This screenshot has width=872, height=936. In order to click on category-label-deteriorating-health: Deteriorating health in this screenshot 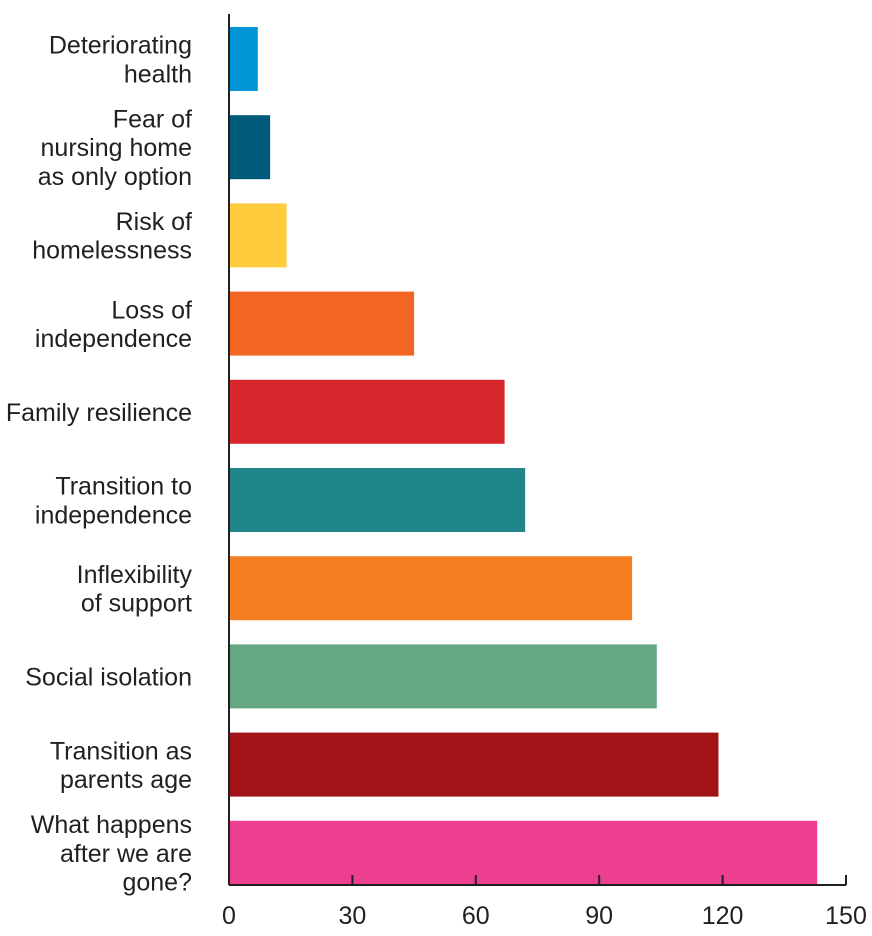, I will do `click(120, 60)`.